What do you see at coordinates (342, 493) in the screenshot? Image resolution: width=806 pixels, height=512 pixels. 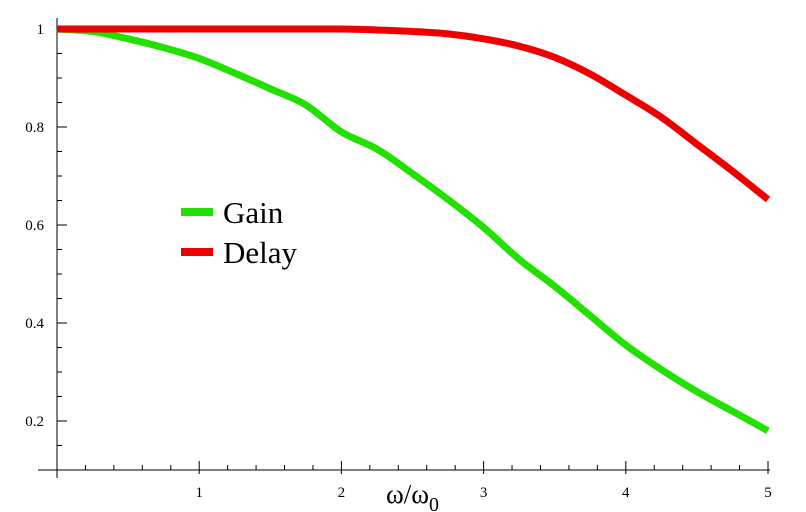 I see `x-tick-label: 2` at bounding box center [342, 493].